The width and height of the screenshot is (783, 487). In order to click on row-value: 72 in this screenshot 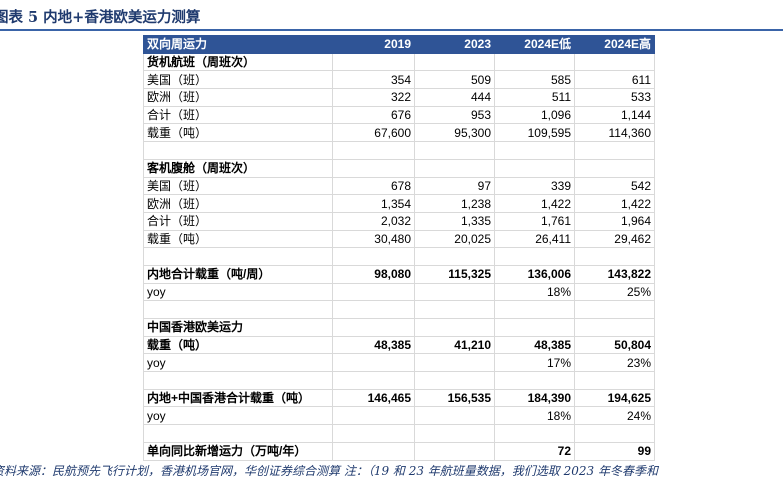, I will do `click(534, 451)`.